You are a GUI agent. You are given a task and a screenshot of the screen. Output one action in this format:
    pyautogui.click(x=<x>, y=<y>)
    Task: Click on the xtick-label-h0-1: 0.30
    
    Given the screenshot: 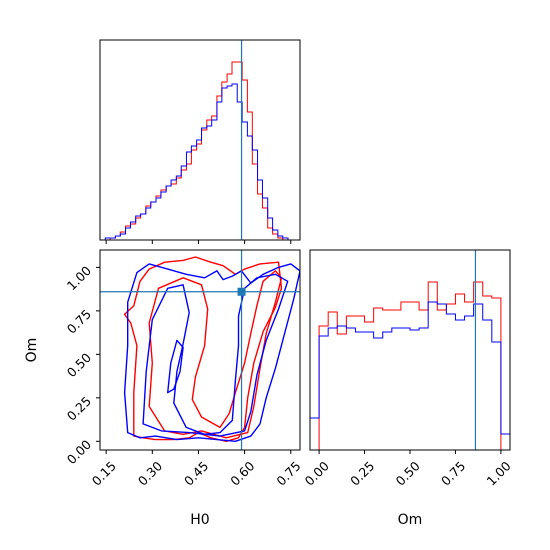 What is the action you would take?
    pyautogui.click(x=150, y=473)
    